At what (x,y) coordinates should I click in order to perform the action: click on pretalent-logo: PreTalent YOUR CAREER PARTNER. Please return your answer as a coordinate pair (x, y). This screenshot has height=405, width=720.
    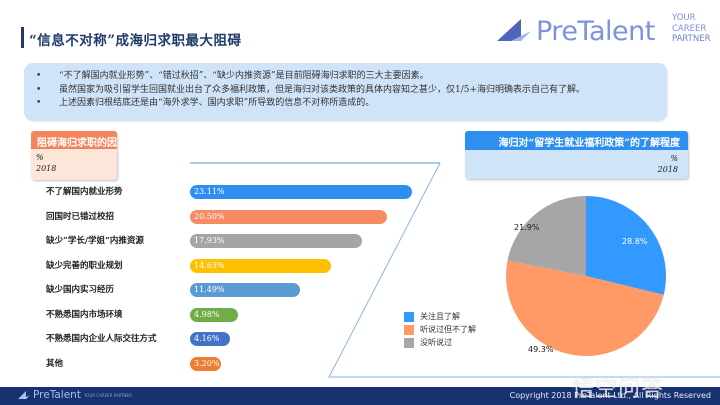
    Looking at the image, I should click on (604, 32).